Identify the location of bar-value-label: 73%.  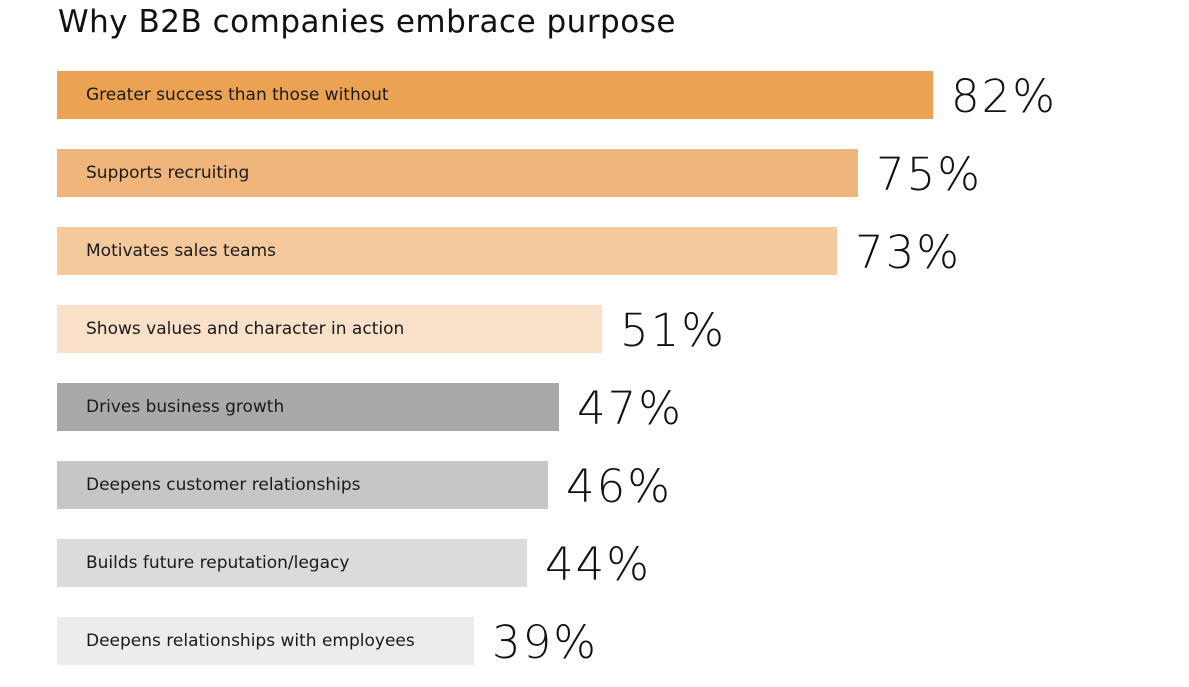
(908, 252).